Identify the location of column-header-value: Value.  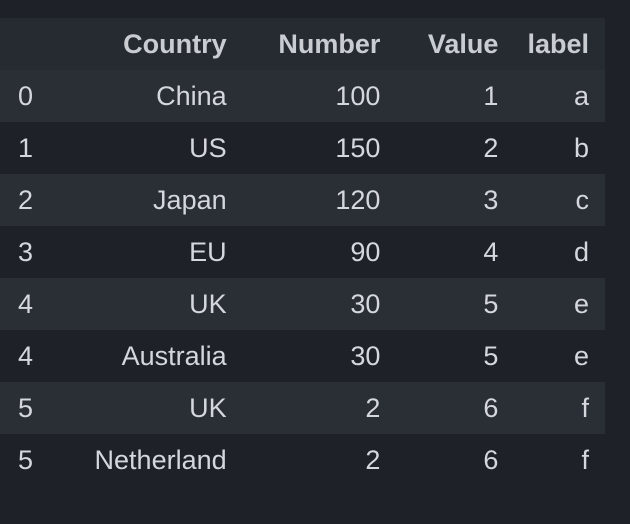
(440, 44).